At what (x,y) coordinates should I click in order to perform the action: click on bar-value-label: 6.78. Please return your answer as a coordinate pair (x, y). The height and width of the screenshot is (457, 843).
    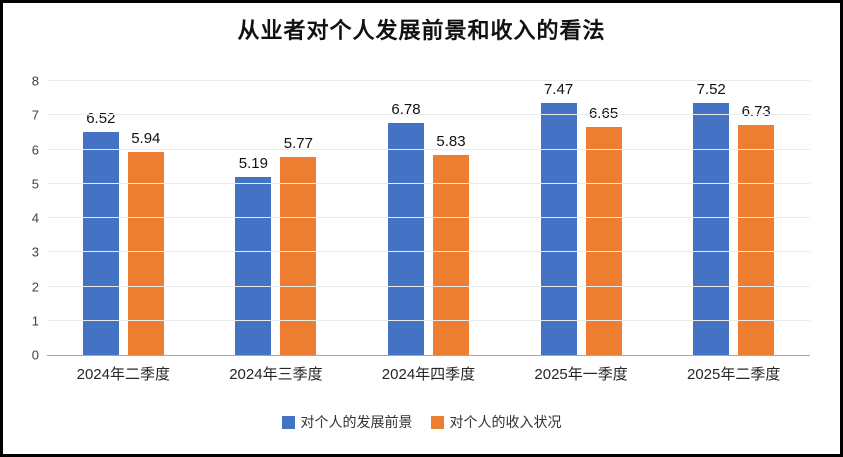
    Looking at the image, I should click on (406, 109).